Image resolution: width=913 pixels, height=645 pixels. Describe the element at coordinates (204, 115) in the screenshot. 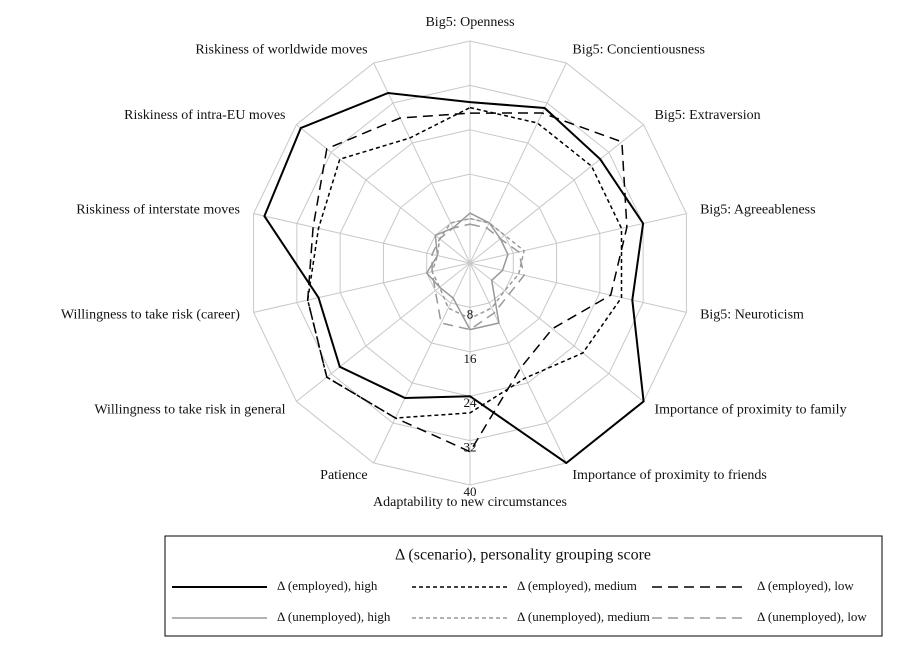

I see `category-label: Riskiness of intra-EU moves` at that location.